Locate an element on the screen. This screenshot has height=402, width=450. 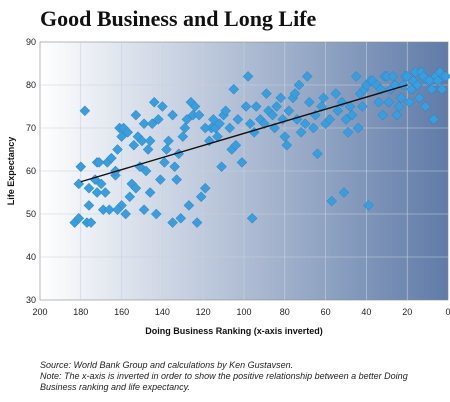
x-tick-label: 200 is located at coordinates (39, 312).